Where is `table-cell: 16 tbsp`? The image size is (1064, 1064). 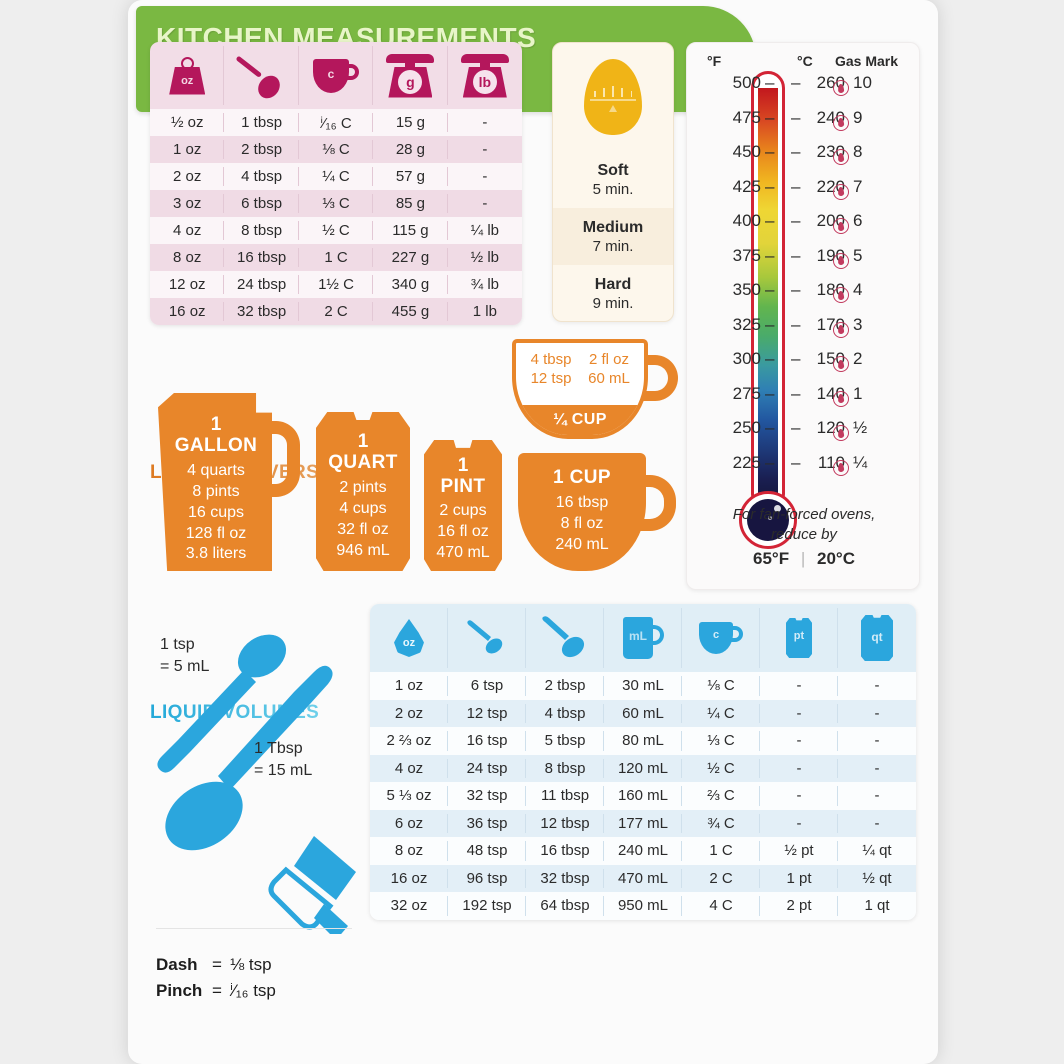
table-cell: 16 tbsp is located at coordinates (565, 851).